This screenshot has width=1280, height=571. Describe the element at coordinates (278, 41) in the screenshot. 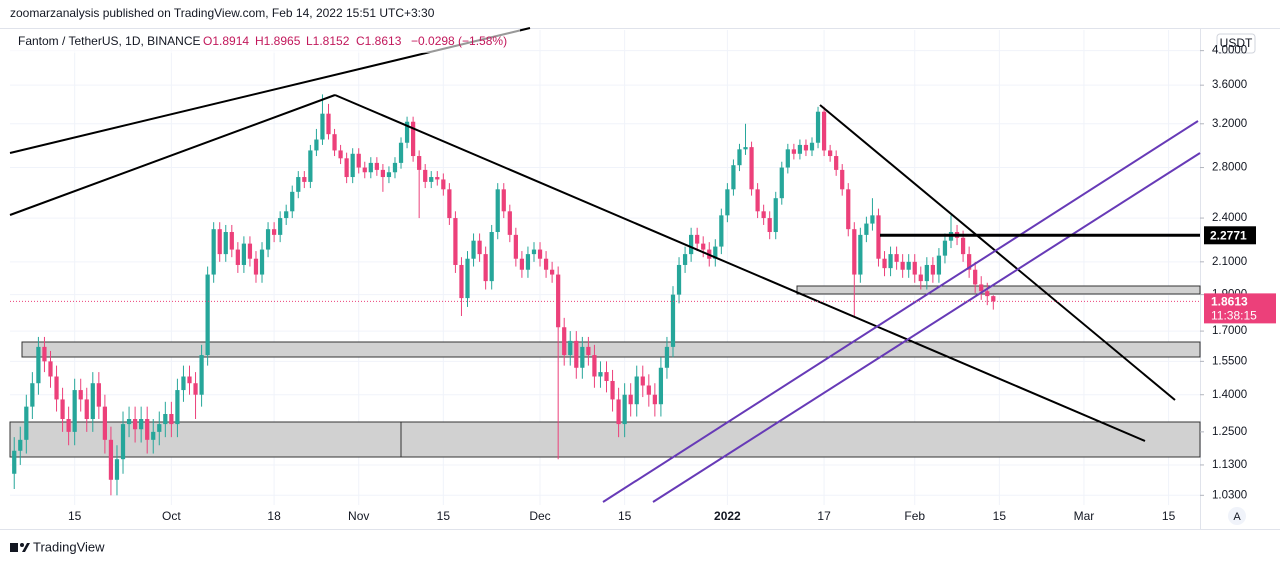

I see `ohlc-high: H1.8965` at that location.